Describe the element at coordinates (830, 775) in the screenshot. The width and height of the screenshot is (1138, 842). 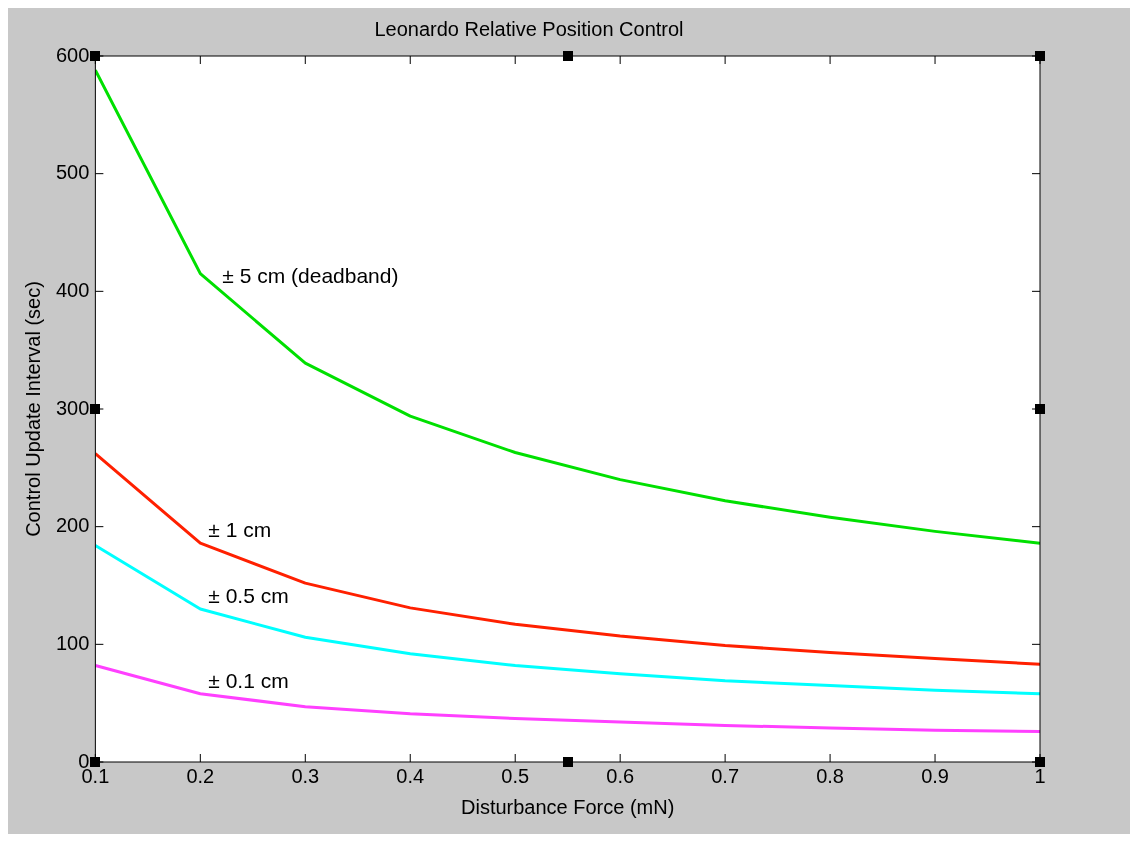
I see `x-tick-label: 0.8` at that location.